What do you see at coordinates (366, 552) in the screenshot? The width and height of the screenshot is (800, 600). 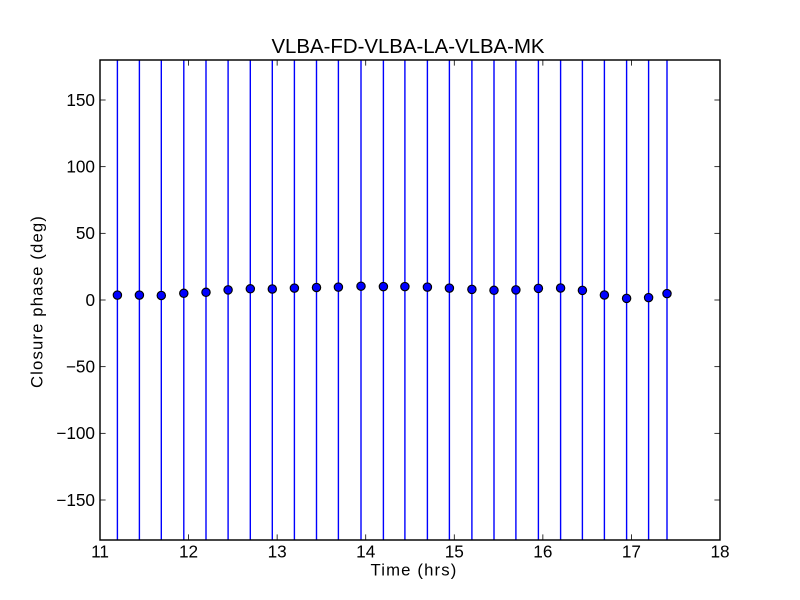 I see `svg-text: 14` at bounding box center [366, 552].